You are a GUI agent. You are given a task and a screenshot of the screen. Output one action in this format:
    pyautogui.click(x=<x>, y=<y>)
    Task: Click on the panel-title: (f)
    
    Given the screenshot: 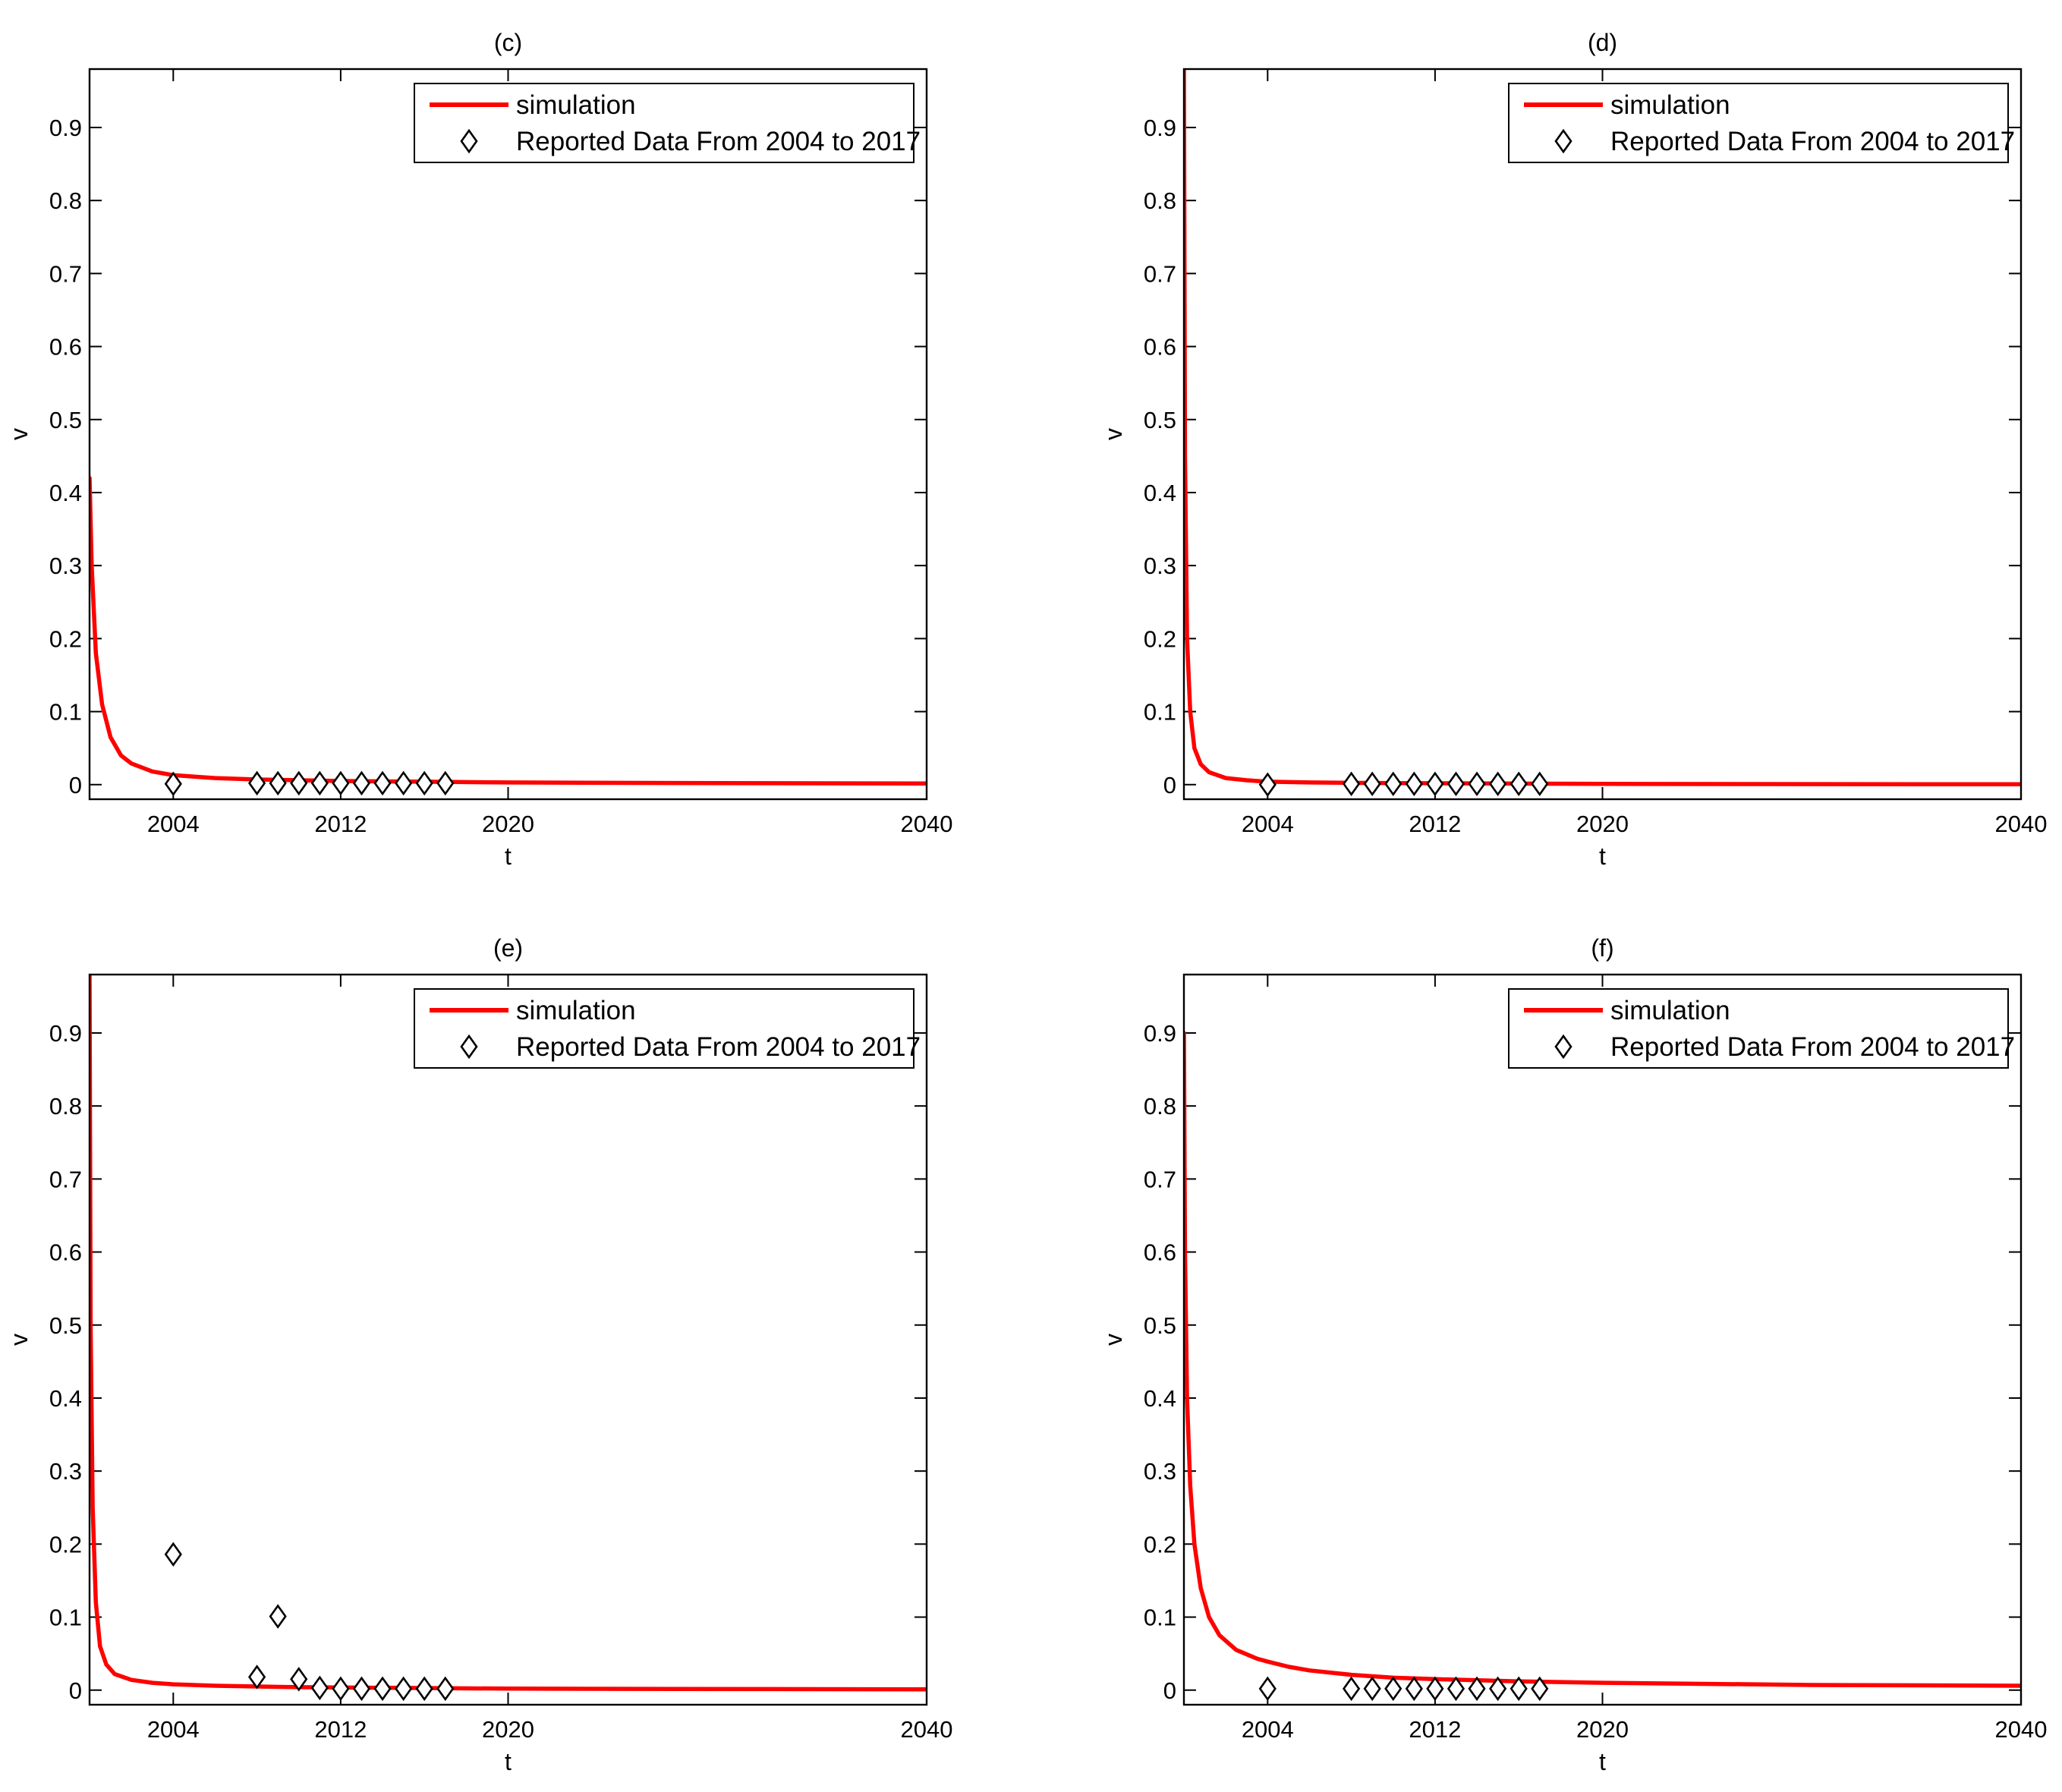 What is the action you would take?
    pyautogui.click(x=1602, y=948)
    